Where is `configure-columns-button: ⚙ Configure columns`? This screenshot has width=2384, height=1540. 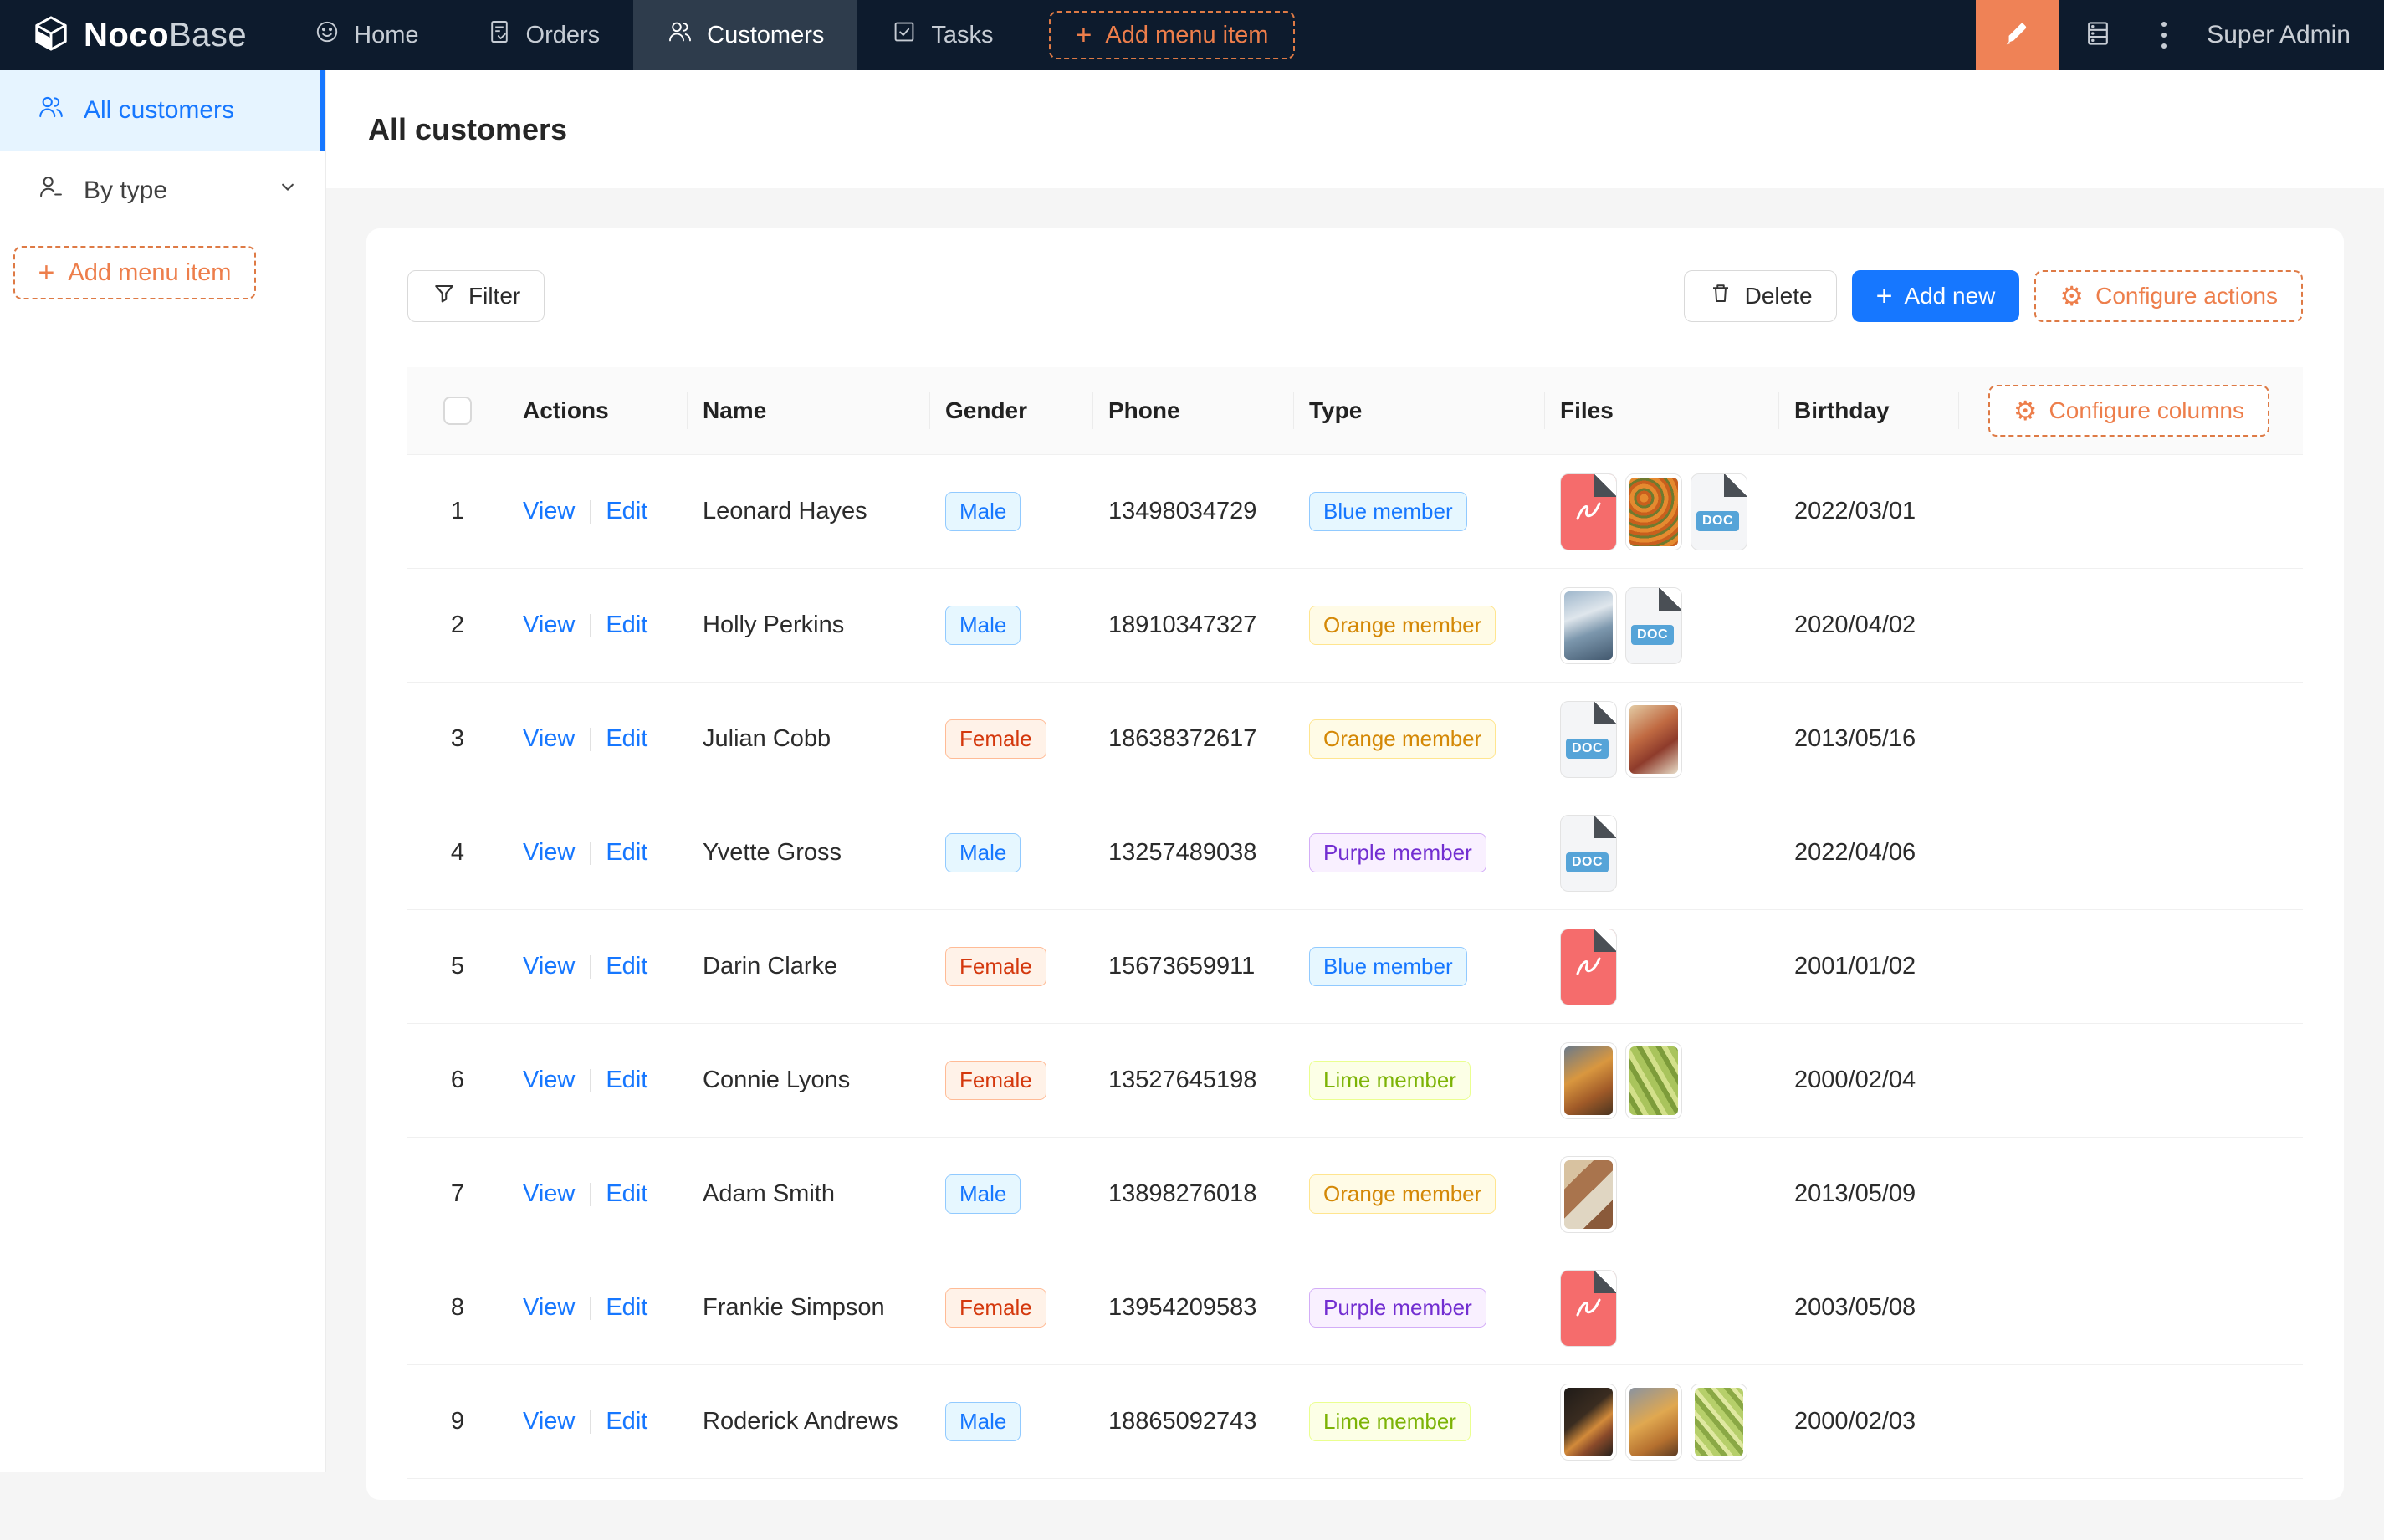 configure-columns-button: ⚙ Configure columns is located at coordinates (2128, 411).